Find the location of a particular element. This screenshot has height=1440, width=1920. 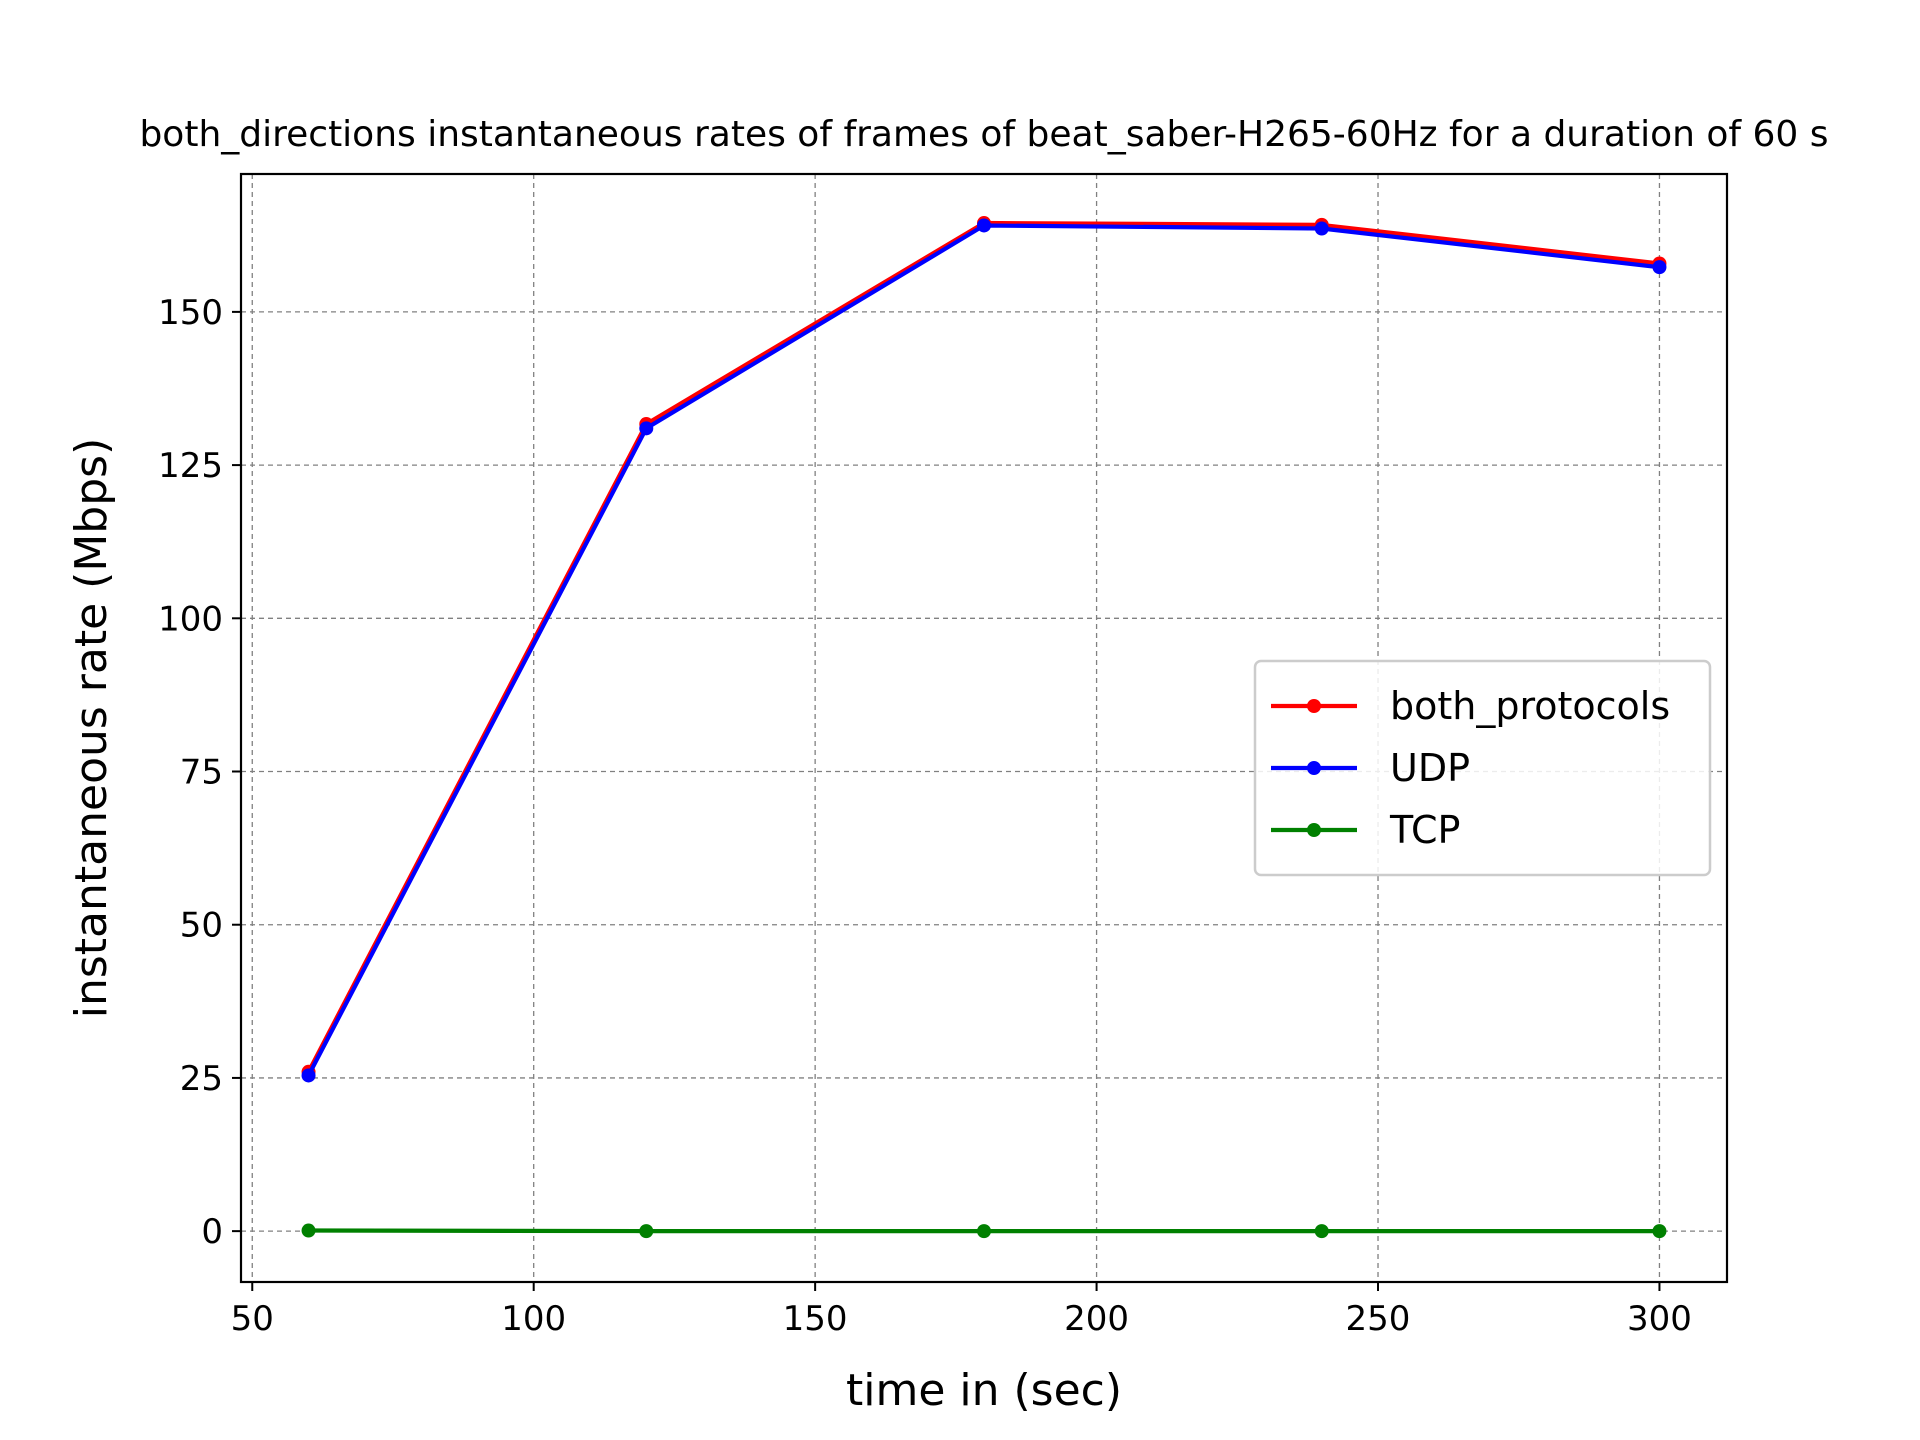

y-tick-label: 150 is located at coordinates (190, 313).